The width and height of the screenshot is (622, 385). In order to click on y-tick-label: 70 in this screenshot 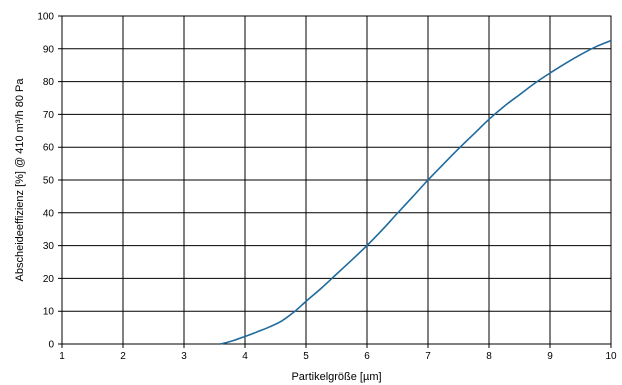, I will do `click(49, 115)`.